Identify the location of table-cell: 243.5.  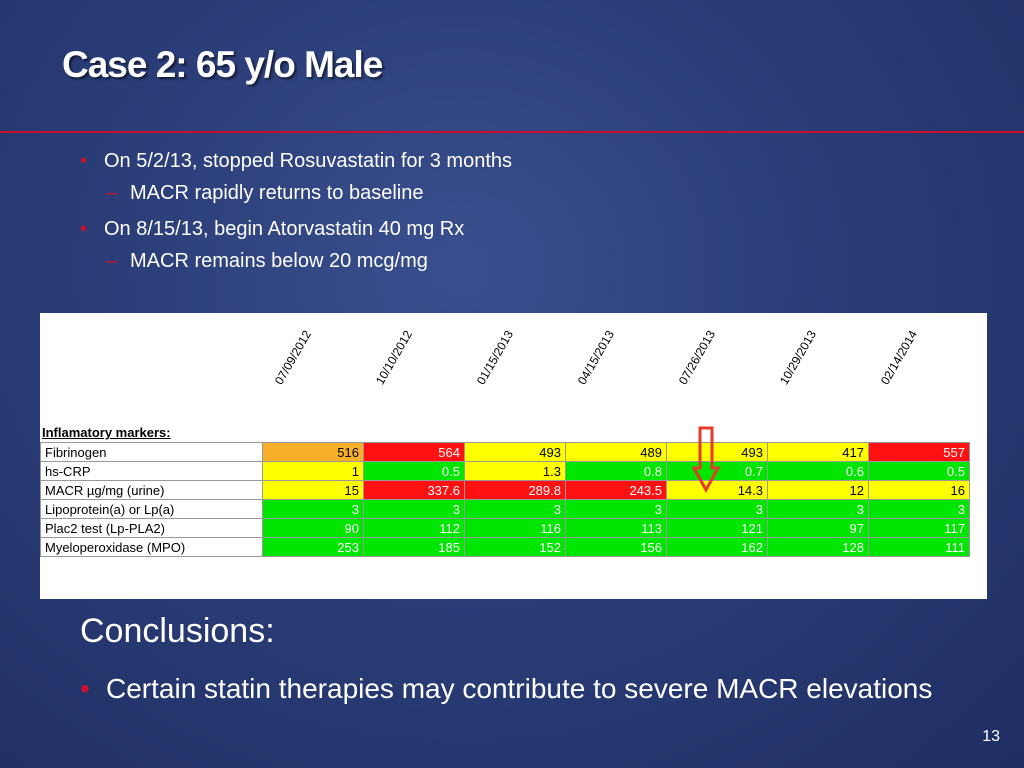
(616, 490).